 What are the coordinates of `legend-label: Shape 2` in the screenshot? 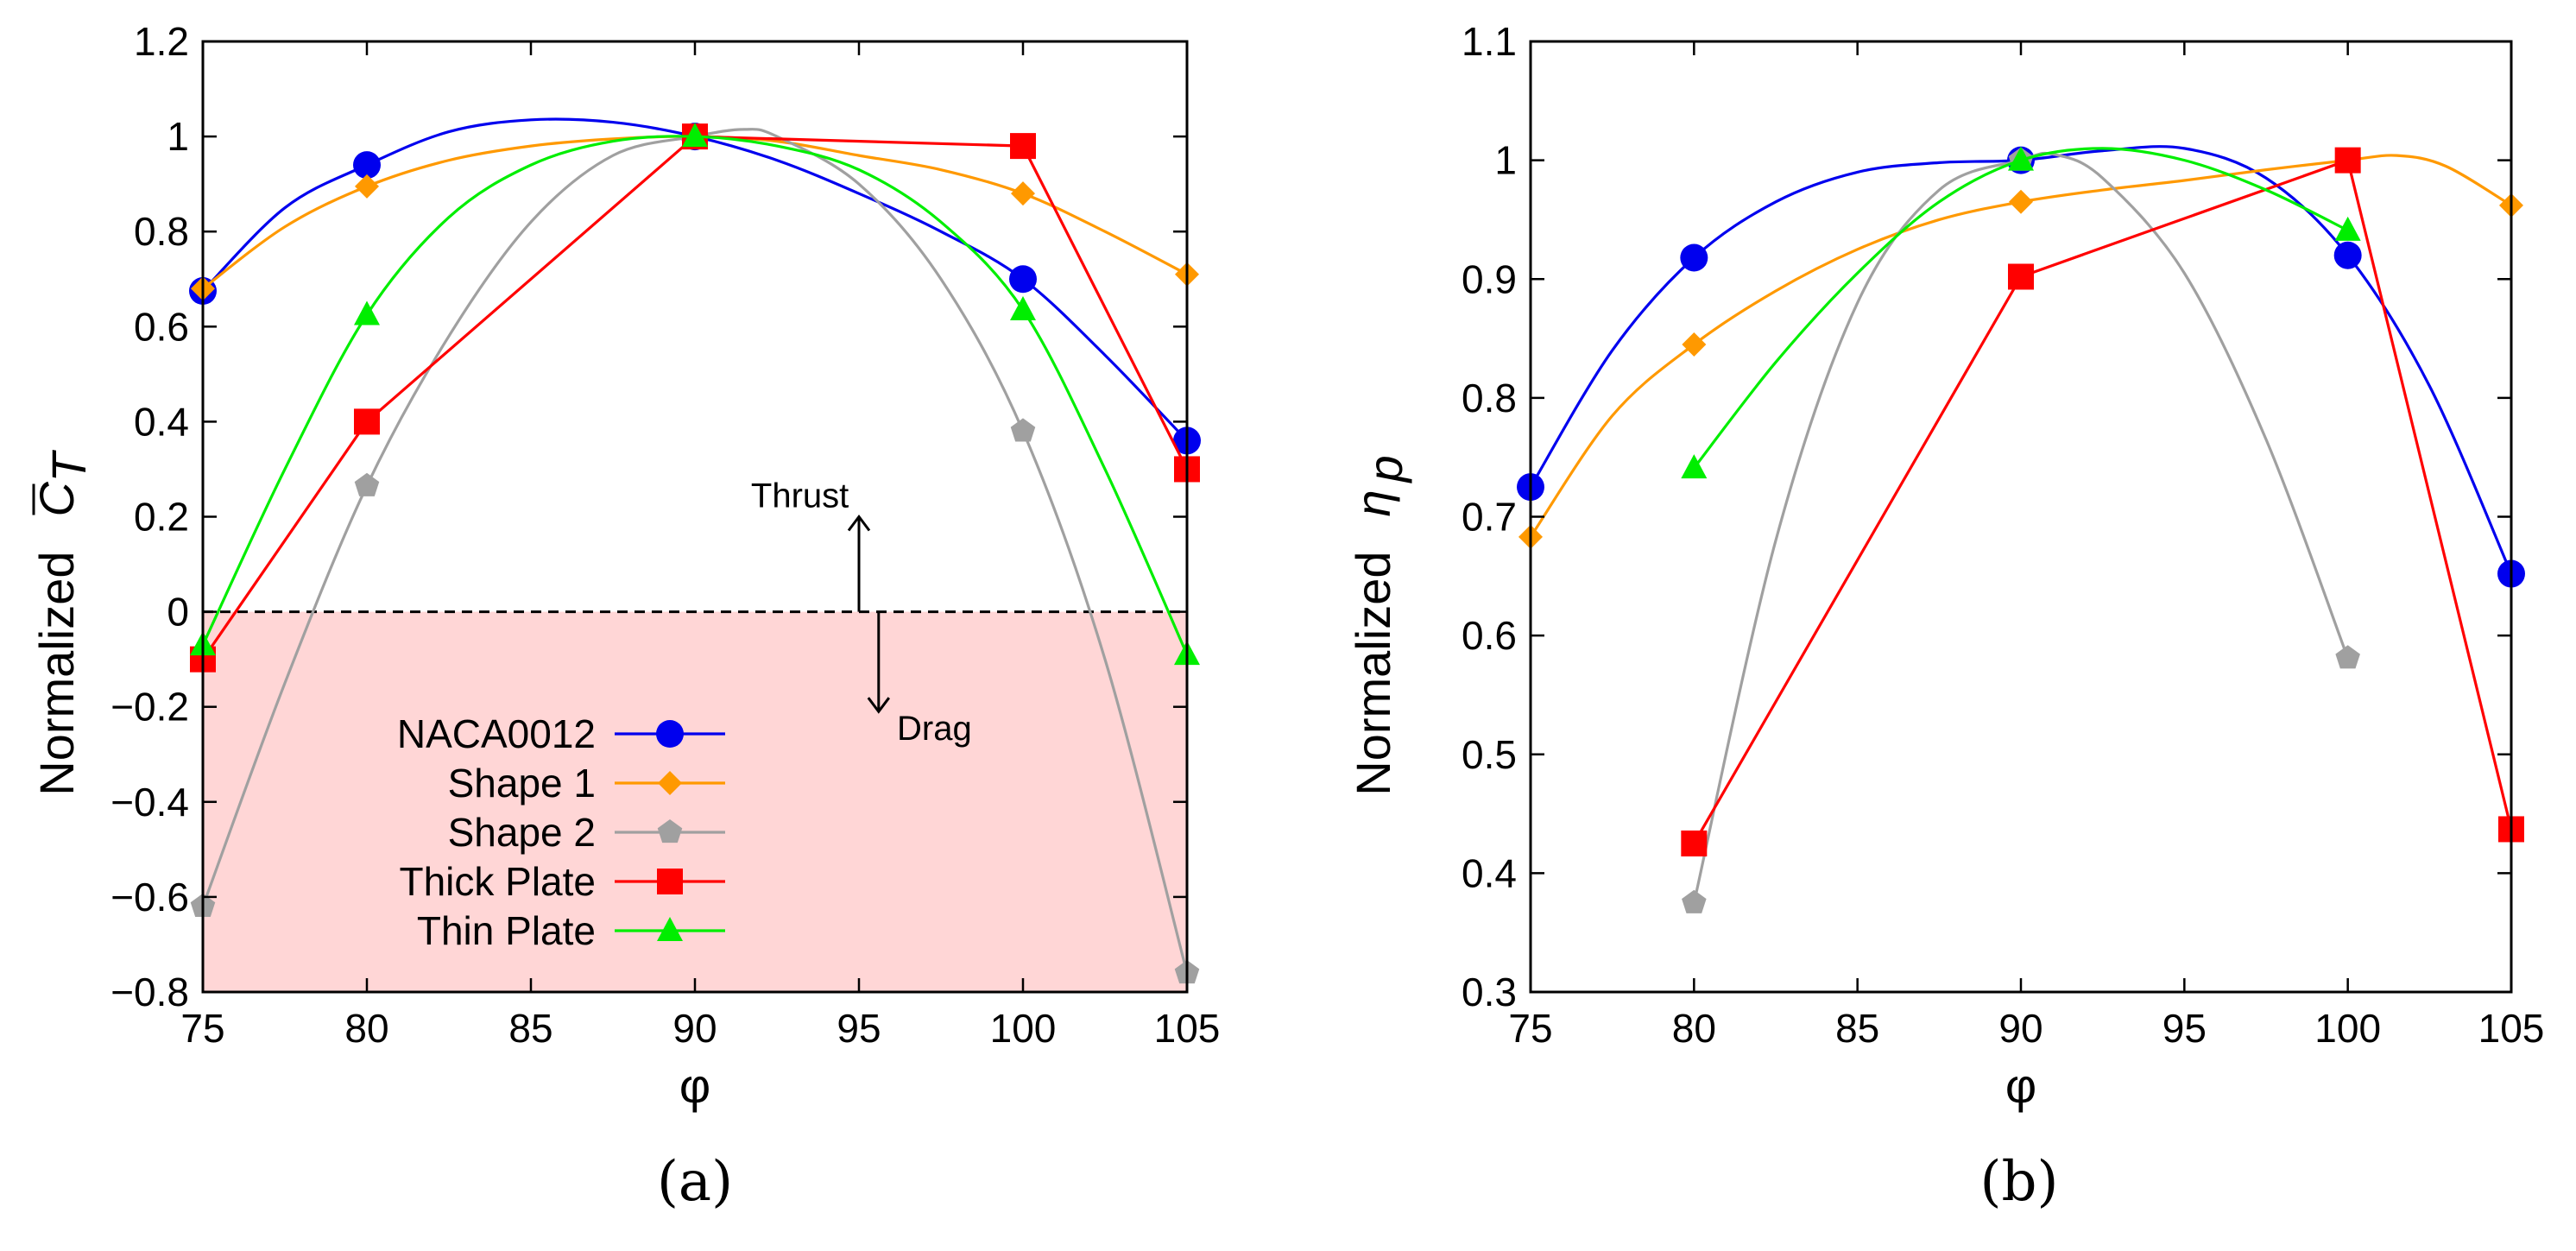 It's located at (522, 832).